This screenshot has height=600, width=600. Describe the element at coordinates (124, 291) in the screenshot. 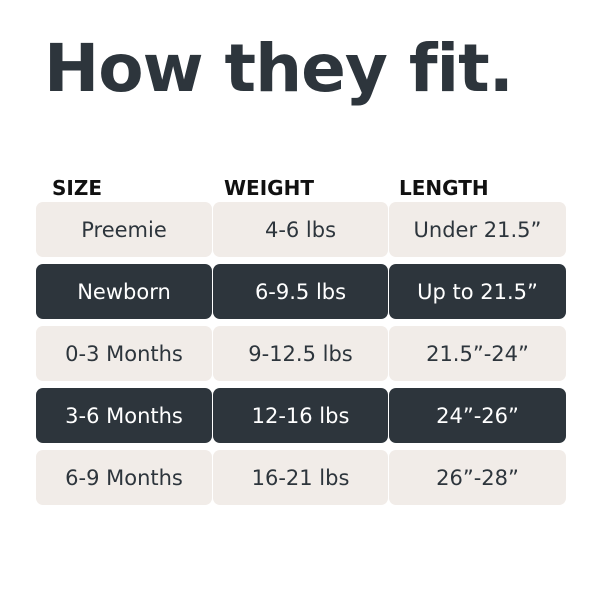

I see `size-cell: Newborn` at that location.